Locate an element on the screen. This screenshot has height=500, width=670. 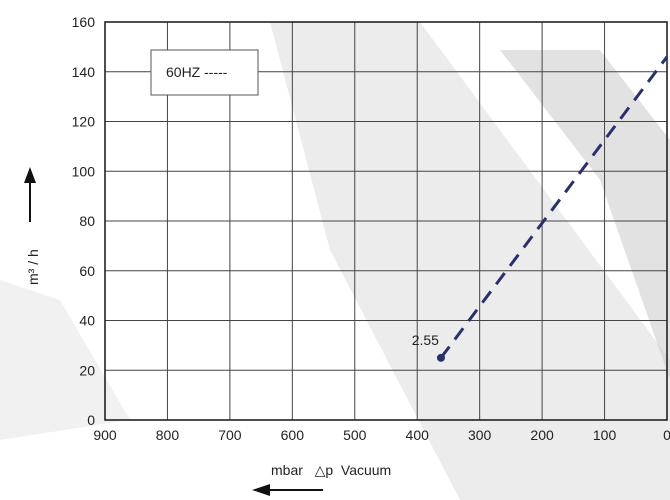
x-tick-label: 300 is located at coordinates (480, 435).